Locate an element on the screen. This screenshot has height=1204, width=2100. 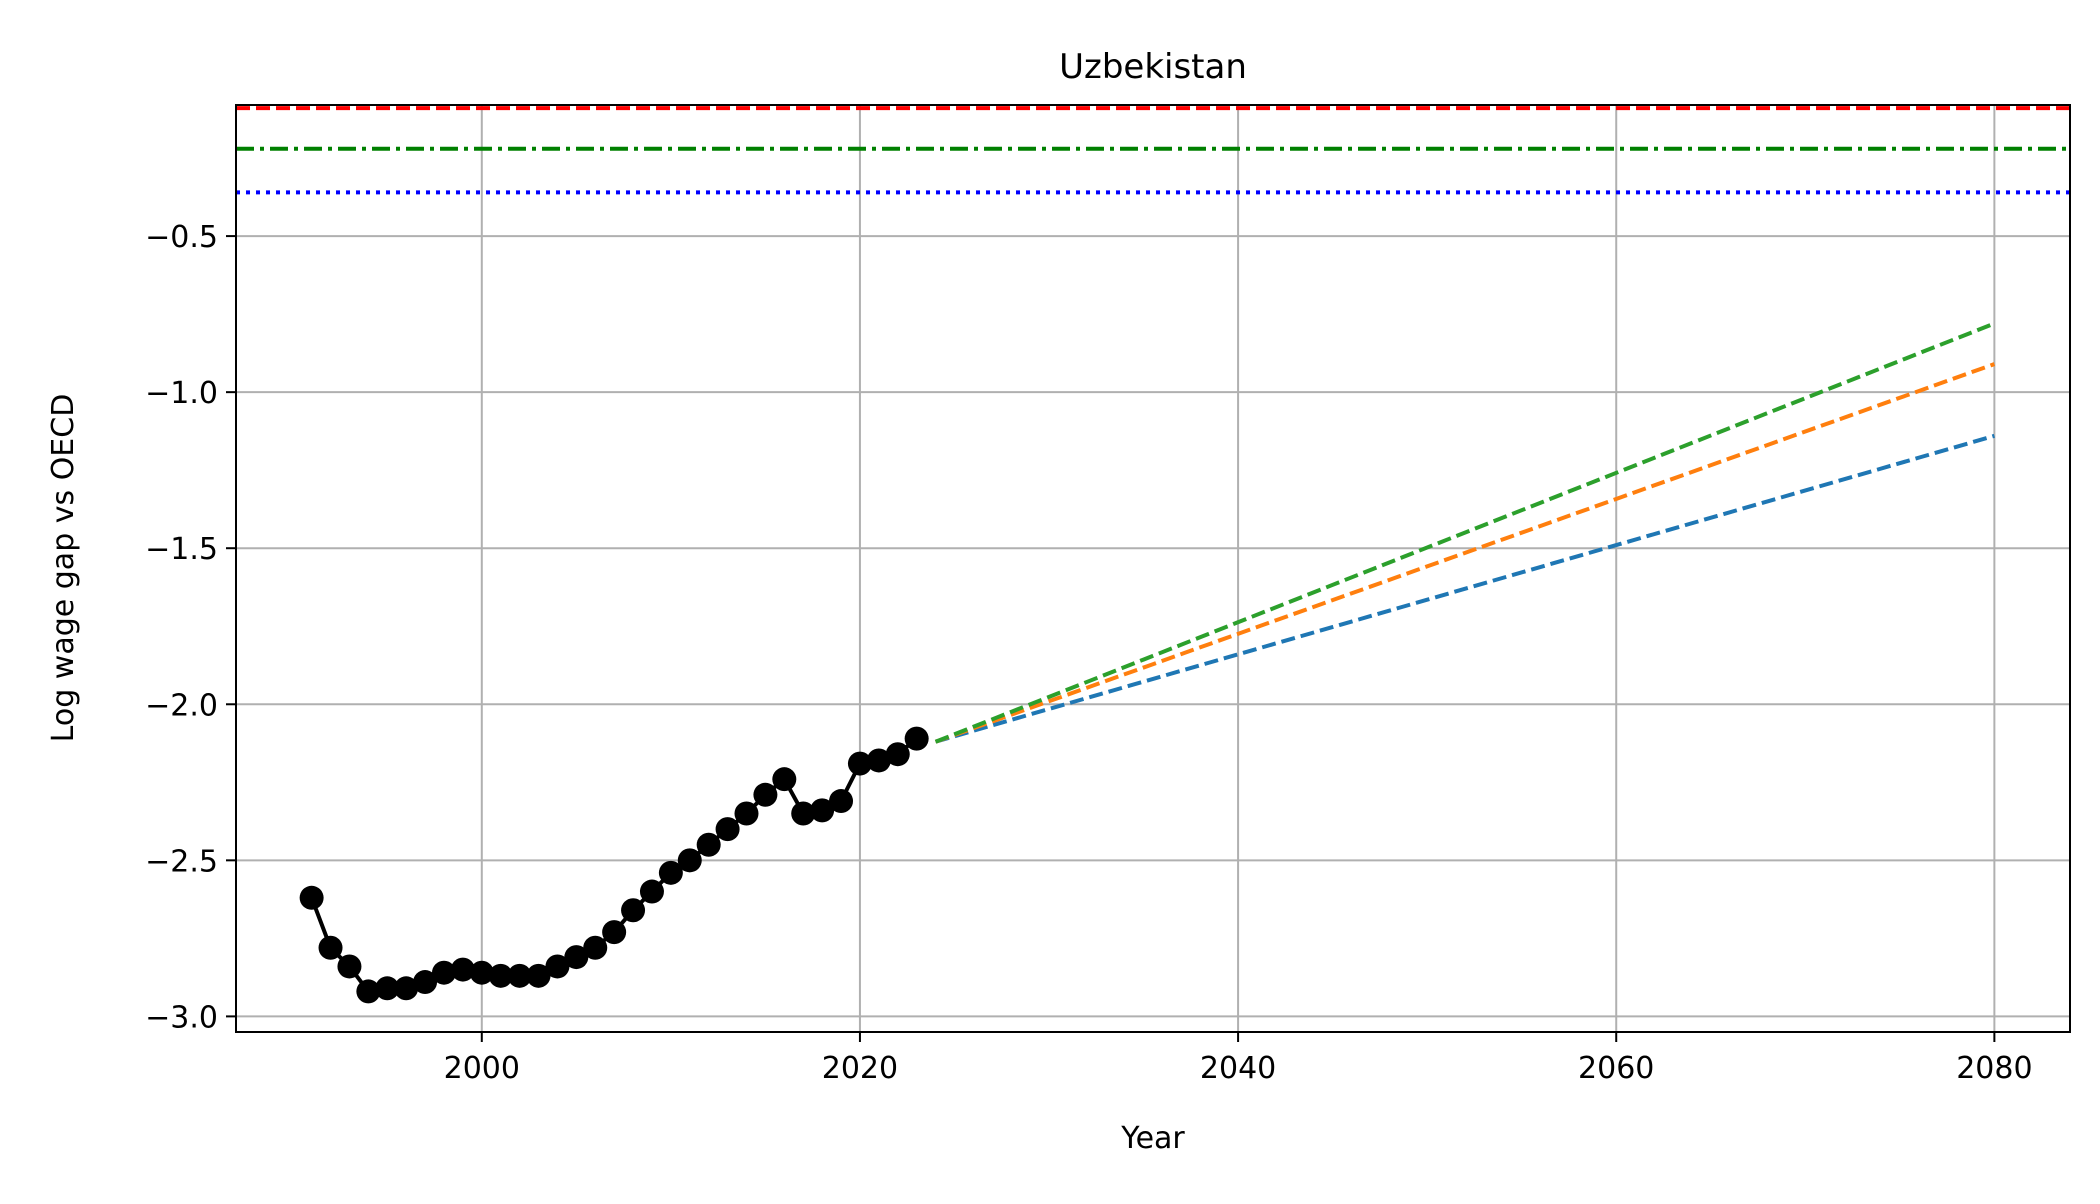
y-tick-label: −1.5 is located at coordinates (181, 549).